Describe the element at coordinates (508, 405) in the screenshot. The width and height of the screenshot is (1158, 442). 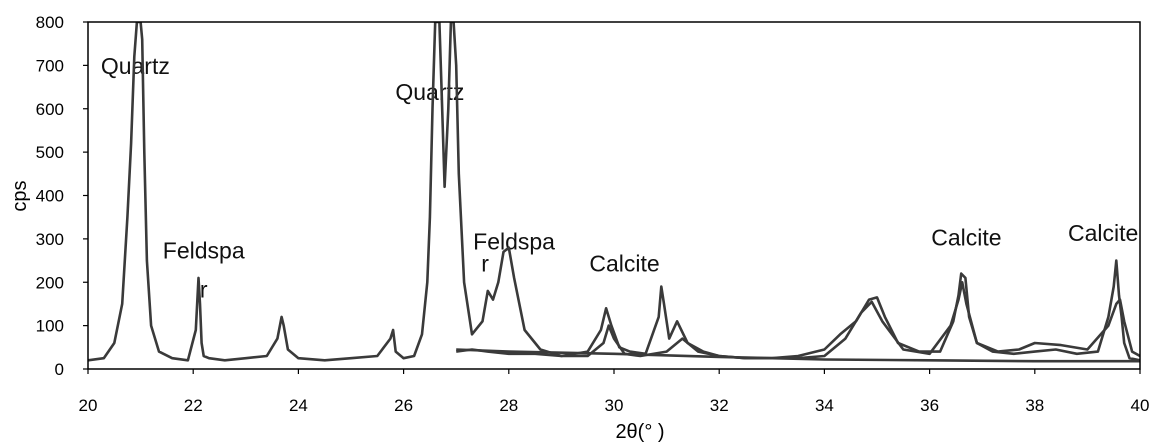
I see `x-tick-label: 28` at that location.